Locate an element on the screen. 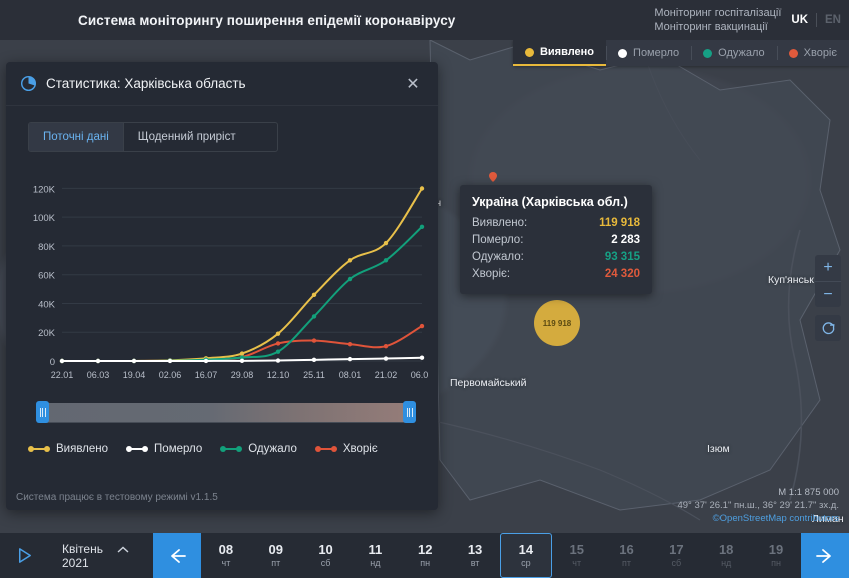 The width and height of the screenshot is (849, 578). range-slider-handle-right is located at coordinates (409, 412).